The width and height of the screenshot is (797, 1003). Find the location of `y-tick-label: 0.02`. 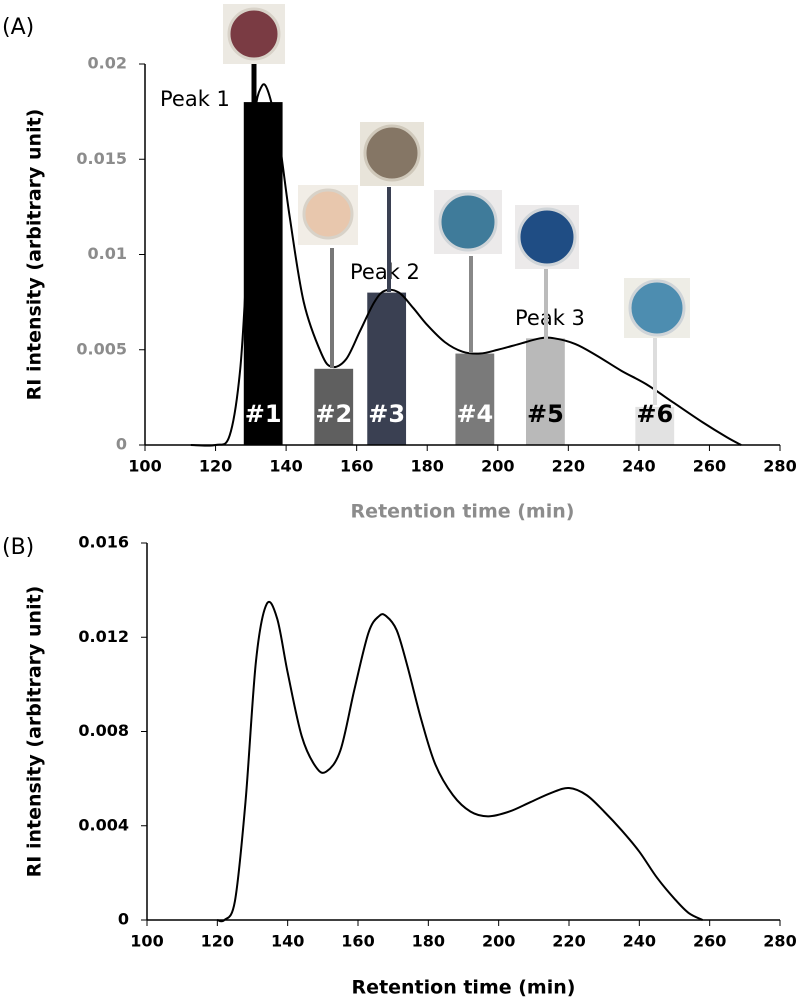

y-tick-label: 0.02 is located at coordinates (107, 63).